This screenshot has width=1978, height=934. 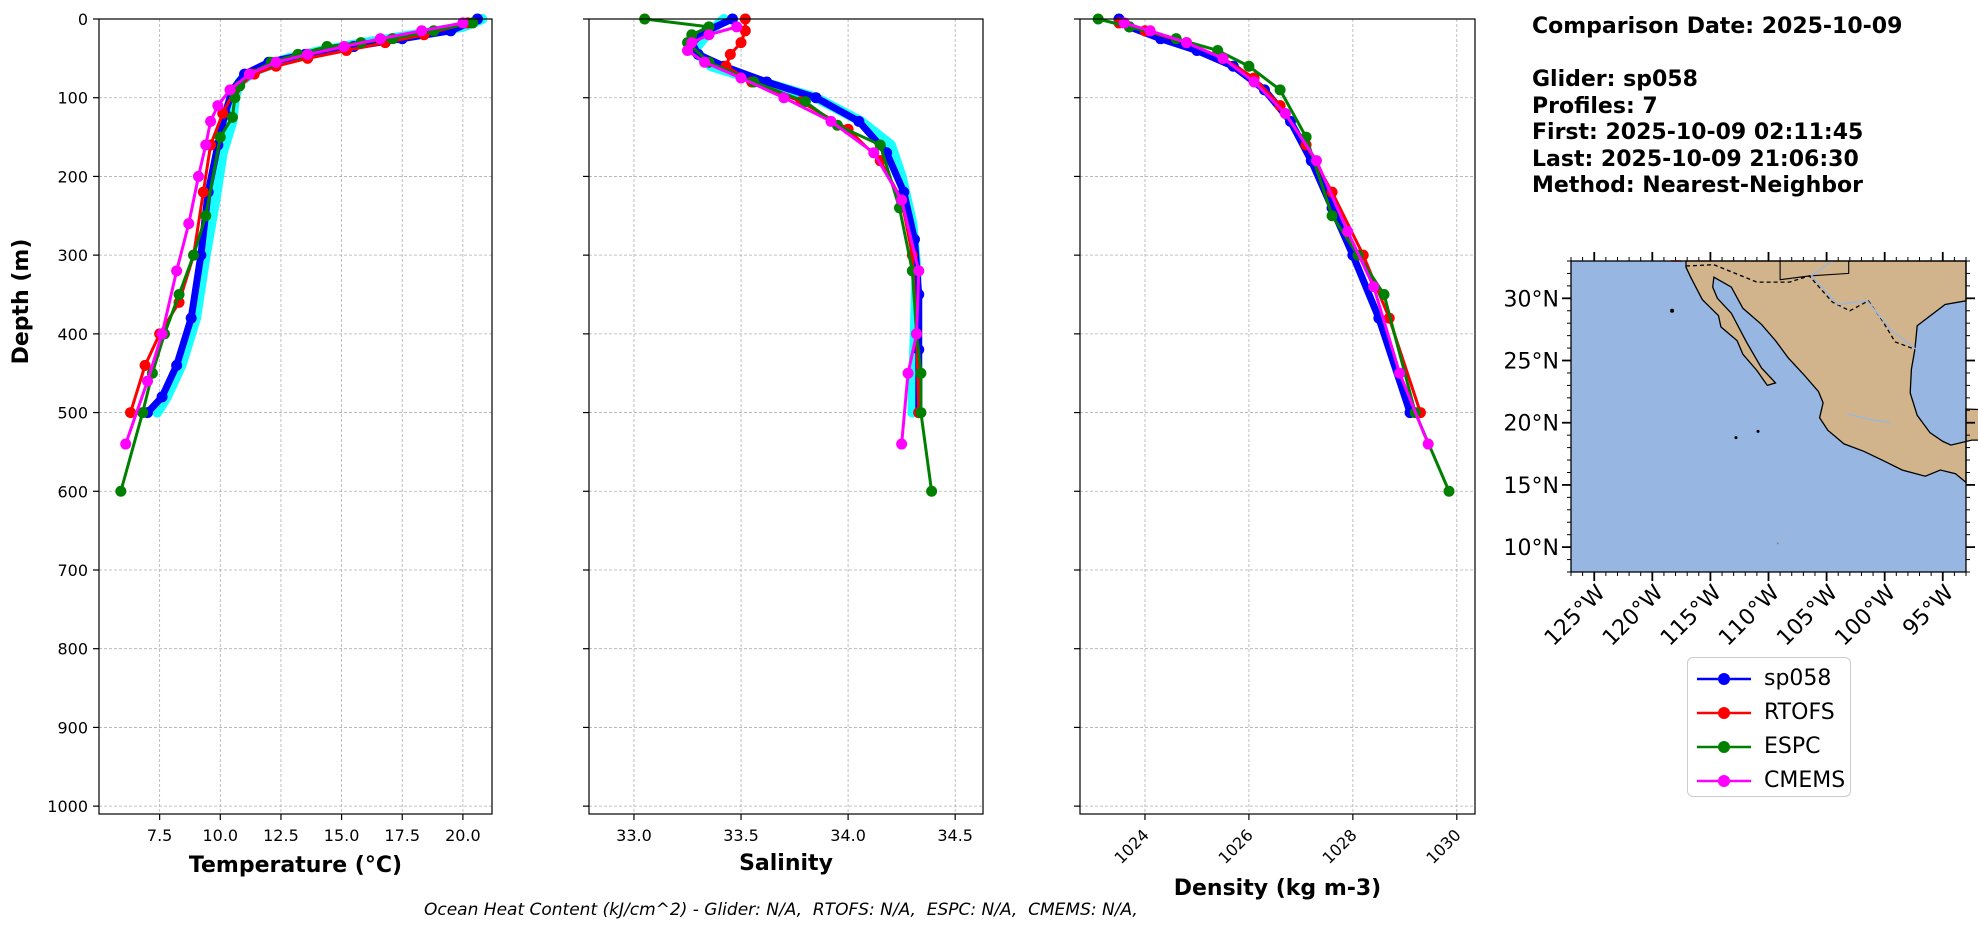 I want to click on legend-label: CMEMS, so click(x=1805, y=780).